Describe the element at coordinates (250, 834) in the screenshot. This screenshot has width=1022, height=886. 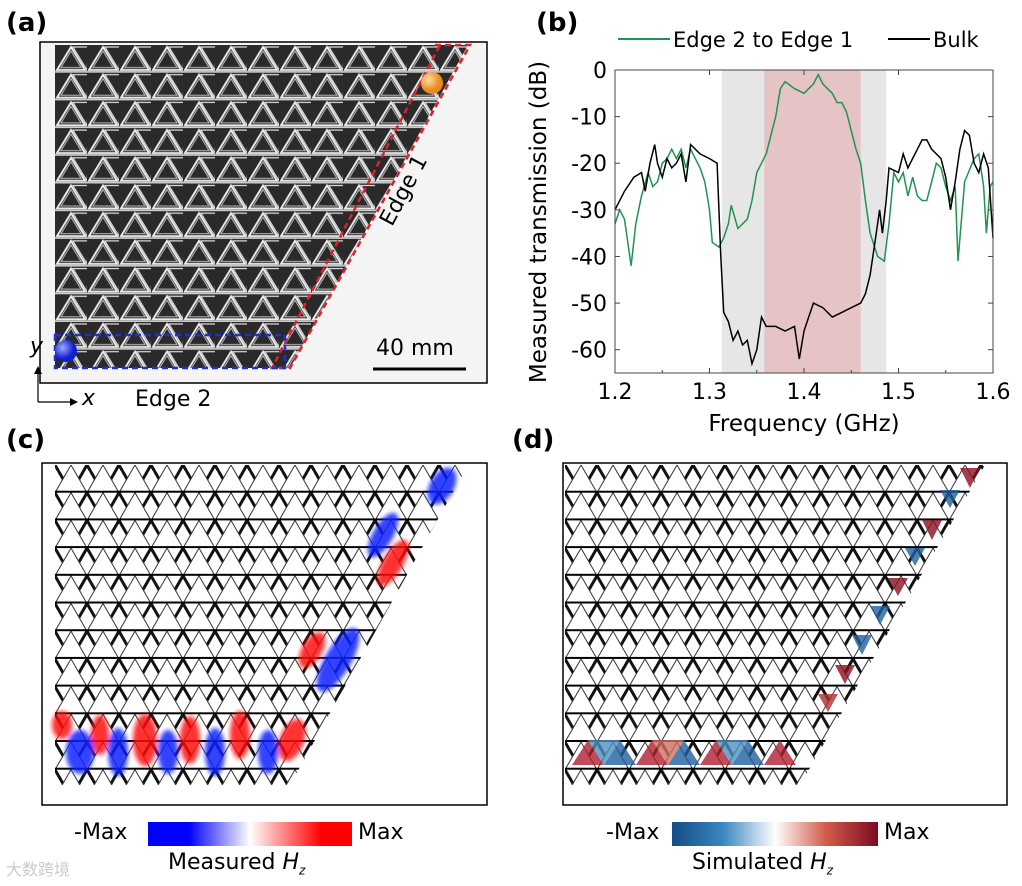
I see `measured-colorbar` at that location.